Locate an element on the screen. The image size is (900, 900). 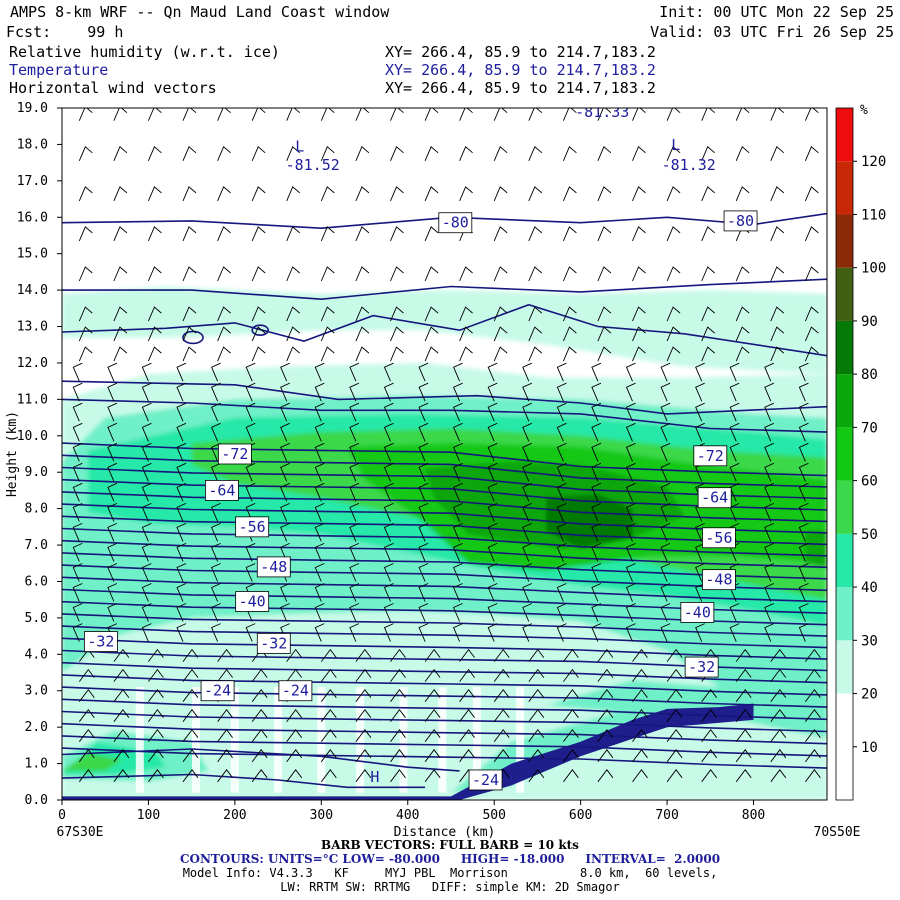
x-tick-label: 400 is located at coordinates (407, 815).